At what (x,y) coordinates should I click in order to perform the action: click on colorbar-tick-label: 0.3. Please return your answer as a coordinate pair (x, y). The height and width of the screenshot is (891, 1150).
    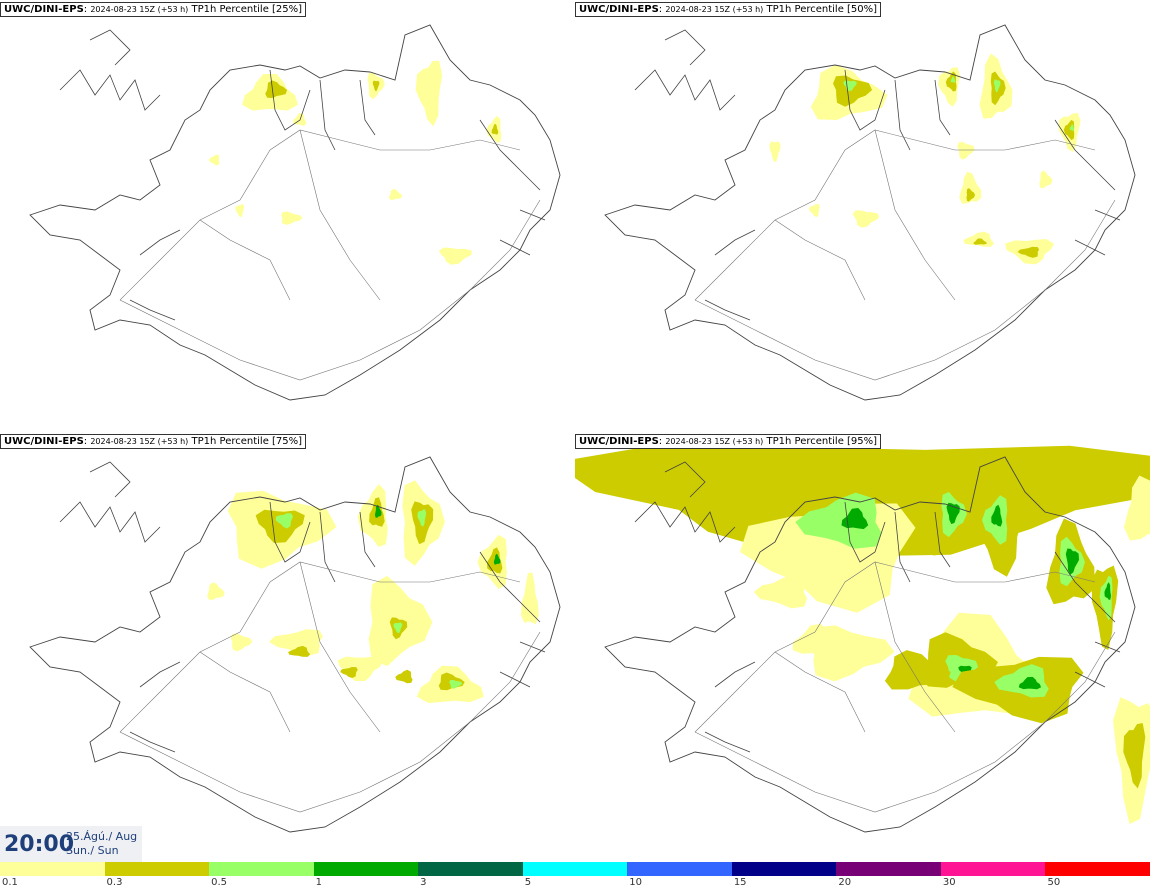
    Looking at the image, I should click on (114, 882).